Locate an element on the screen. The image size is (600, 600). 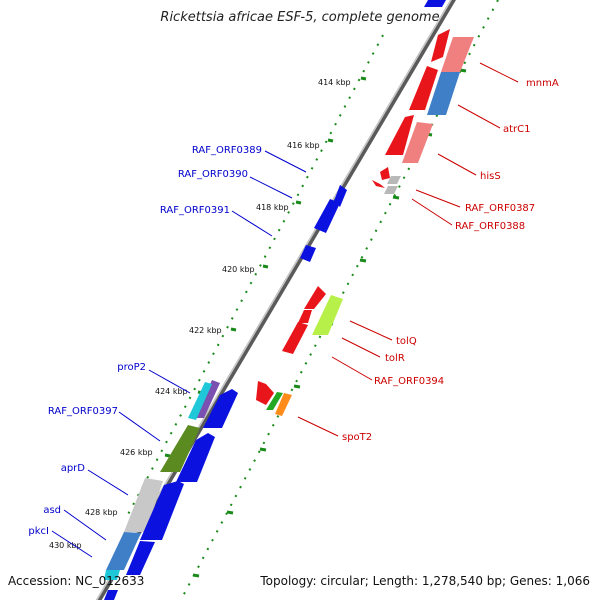
tick-label: 414 kbp is located at coordinates (334, 82).